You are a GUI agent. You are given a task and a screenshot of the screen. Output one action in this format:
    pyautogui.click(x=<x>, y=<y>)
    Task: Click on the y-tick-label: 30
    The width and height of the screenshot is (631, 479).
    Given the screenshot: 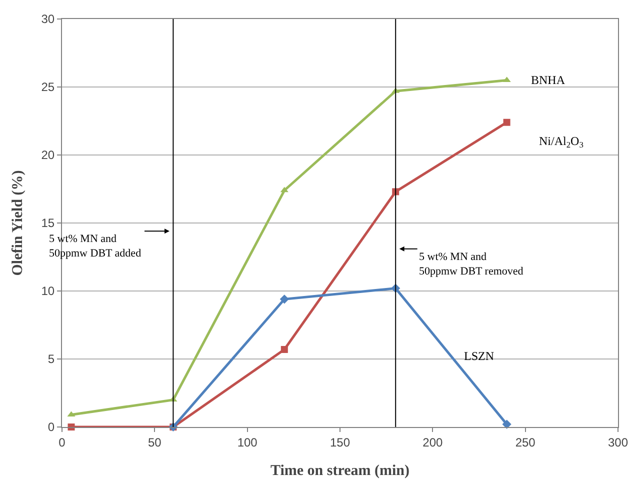 What is the action you would take?
    pyautogui.click(x=48, y=19)
    